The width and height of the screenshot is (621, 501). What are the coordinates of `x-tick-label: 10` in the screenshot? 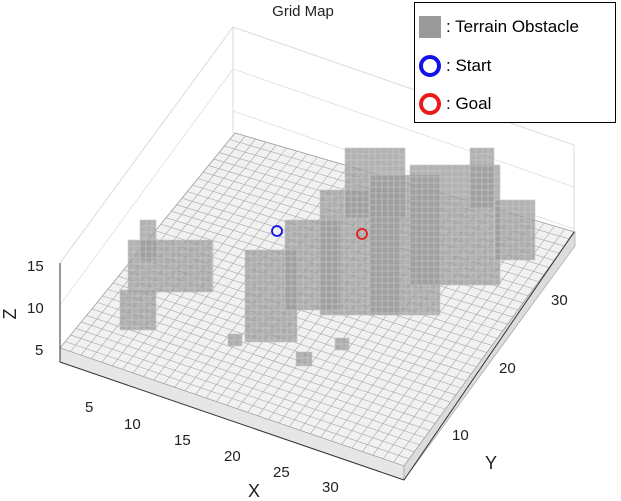 It's located at (132, 424).